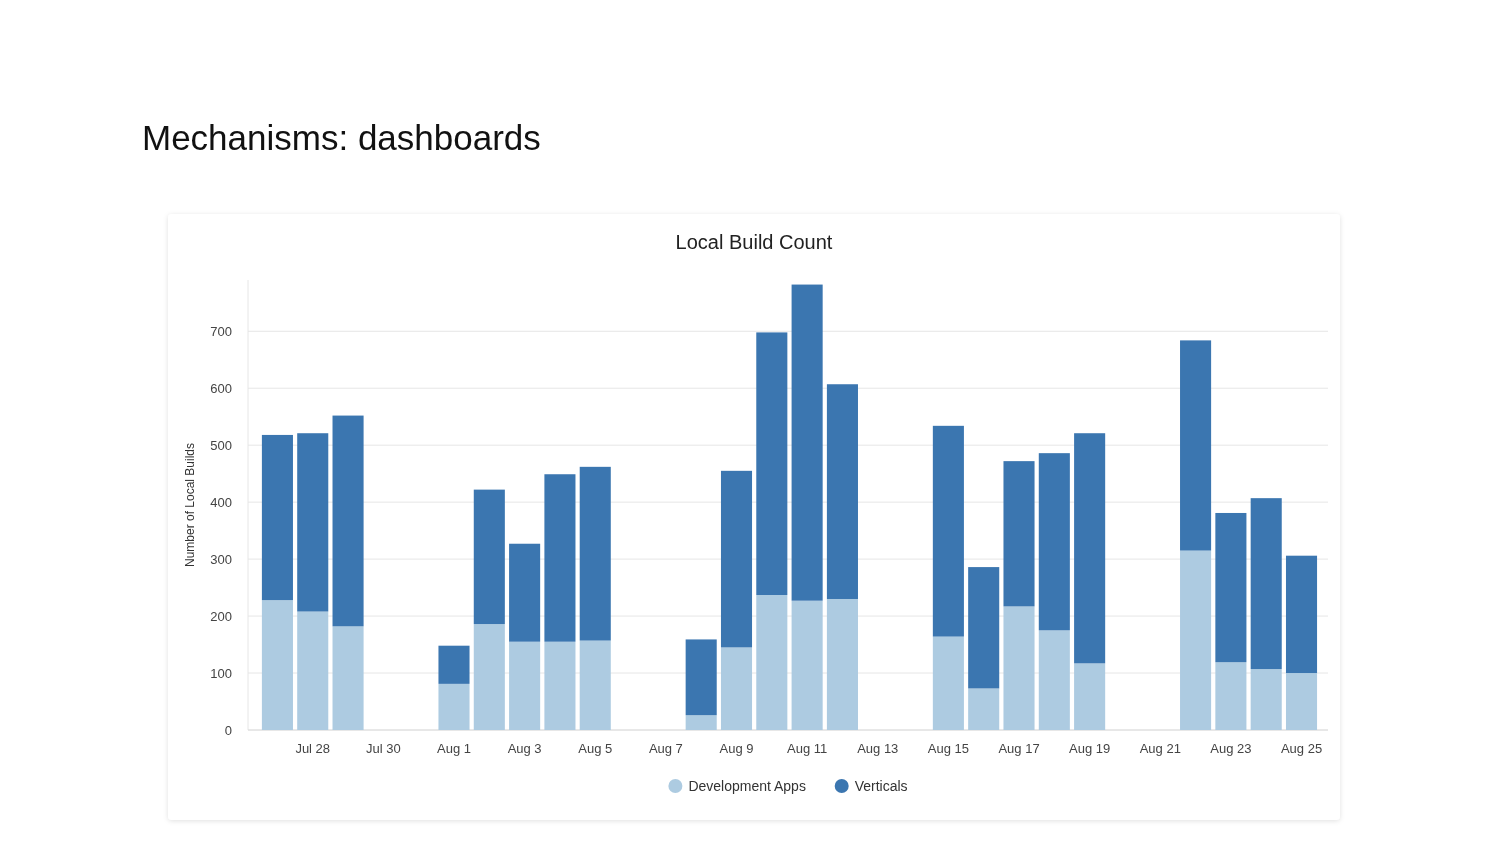 The image size is (1500, 844). What do you see at coordinates (878, 748) in the screenshot?
I see `x-tick-label: Aug 13` at bounding box center [878, 748].